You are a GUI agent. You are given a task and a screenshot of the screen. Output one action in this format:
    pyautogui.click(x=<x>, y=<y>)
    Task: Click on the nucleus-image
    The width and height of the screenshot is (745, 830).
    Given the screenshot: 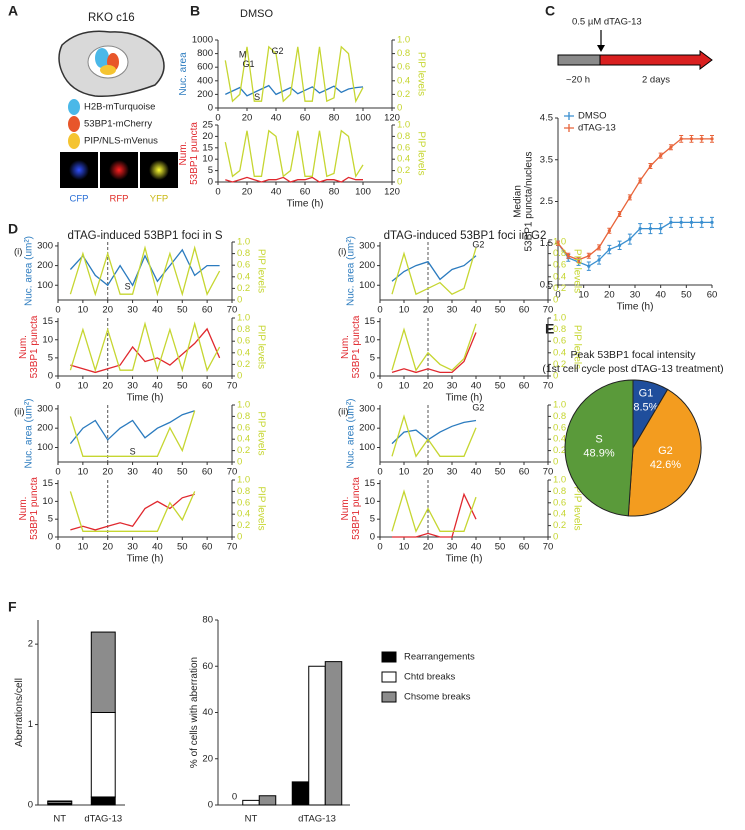 What is the action you would take?
    pyautogui.click(x=119, y=170)
    